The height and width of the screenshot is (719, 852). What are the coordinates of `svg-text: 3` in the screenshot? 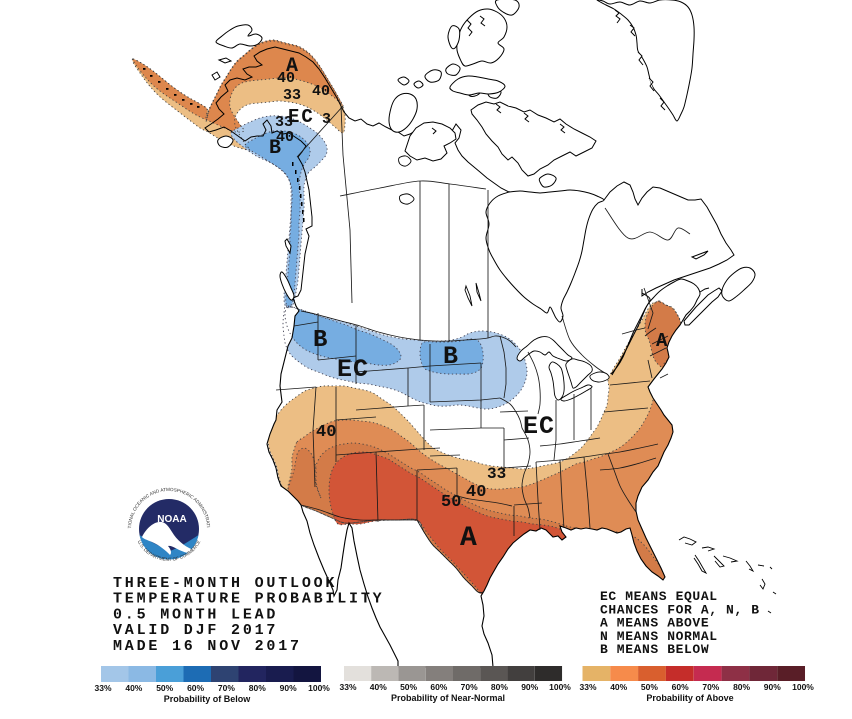 It's located at (326, 119).